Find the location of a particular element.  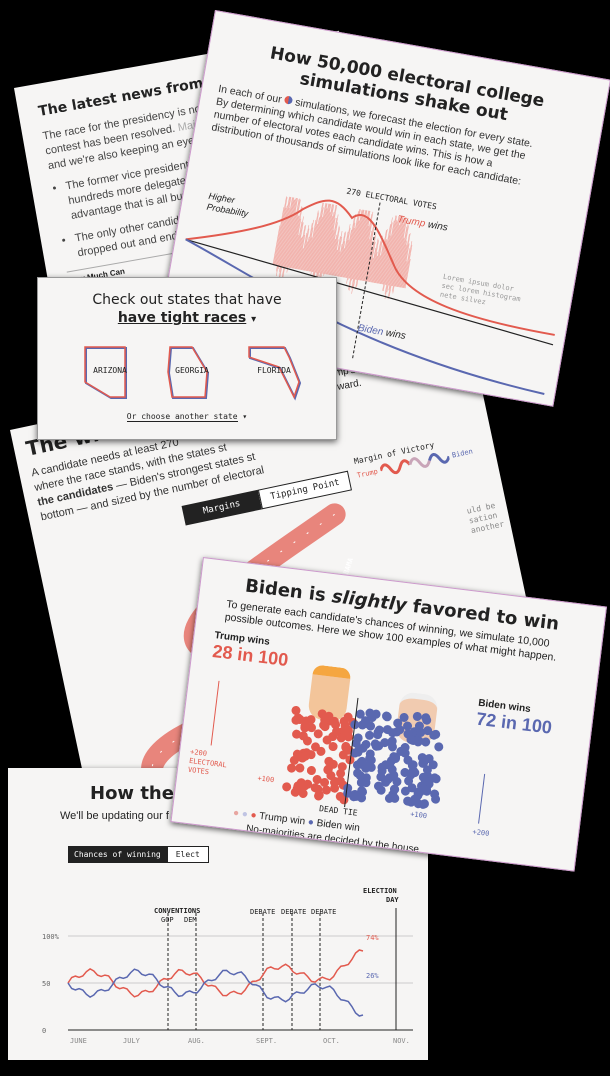

final-value-red: 74% is located at coordinates (372, 938).